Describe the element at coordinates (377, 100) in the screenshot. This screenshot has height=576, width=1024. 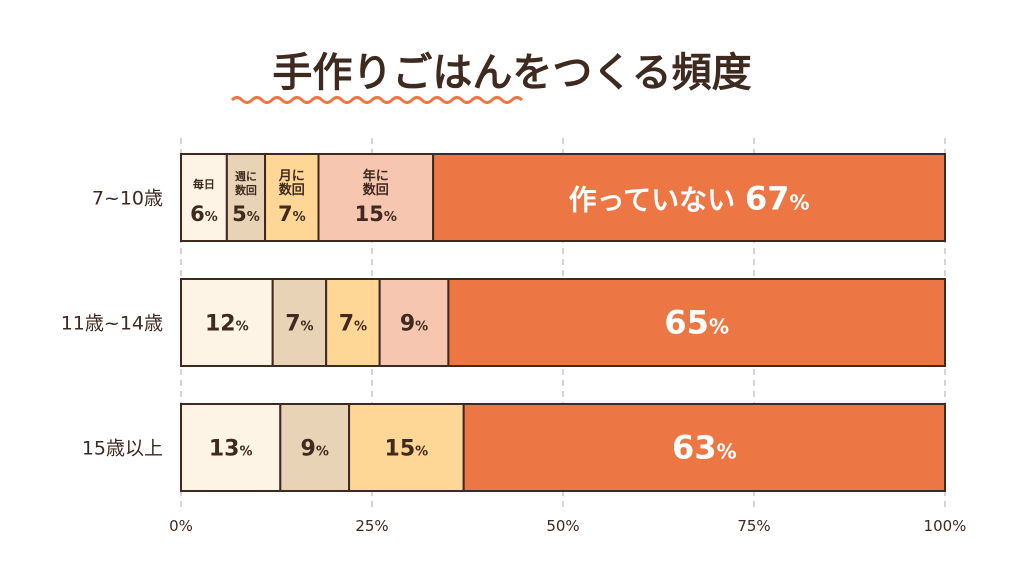
I see `title-underline` at that location.